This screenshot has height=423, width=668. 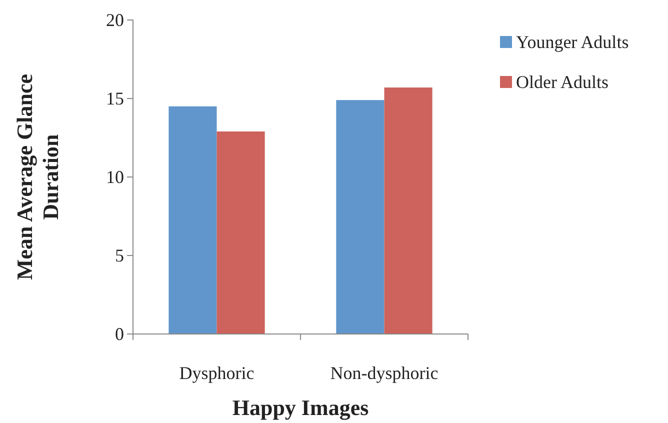 I want to click on y-tick-label: 0, so click(x=119, y=334).